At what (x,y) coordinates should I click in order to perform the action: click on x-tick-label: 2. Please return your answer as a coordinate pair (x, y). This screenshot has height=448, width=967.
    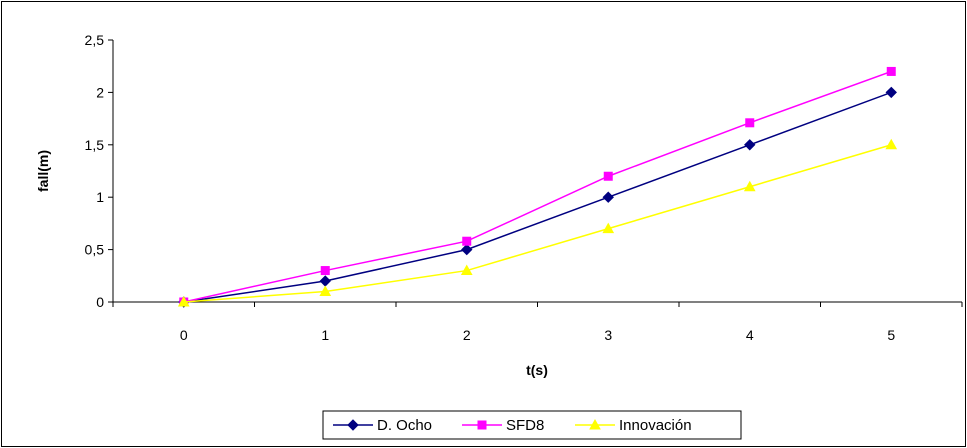
    Looking at the image, I should click on (467, 335).